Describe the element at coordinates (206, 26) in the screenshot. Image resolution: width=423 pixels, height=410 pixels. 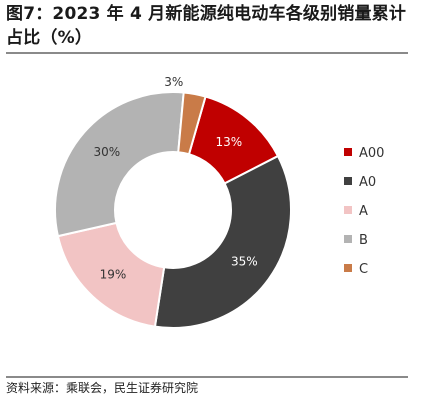
I see `chart-title: 图7：2023 年 4 月新能源纯电动车各级别销量累计占比（%）` at that location.